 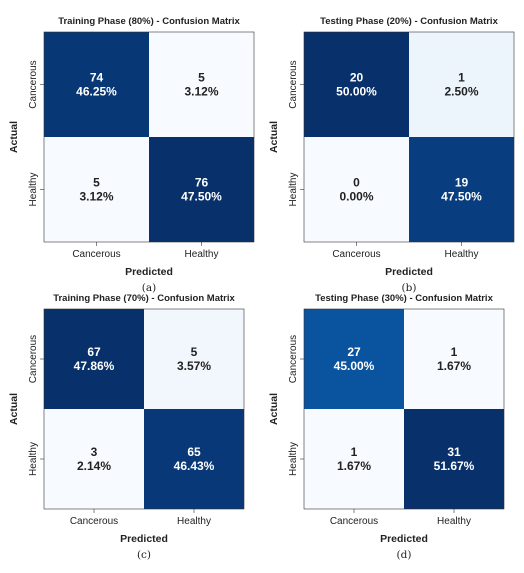 I want to click on cell-percent-label: 46.25%, so click(x=96, y=92).